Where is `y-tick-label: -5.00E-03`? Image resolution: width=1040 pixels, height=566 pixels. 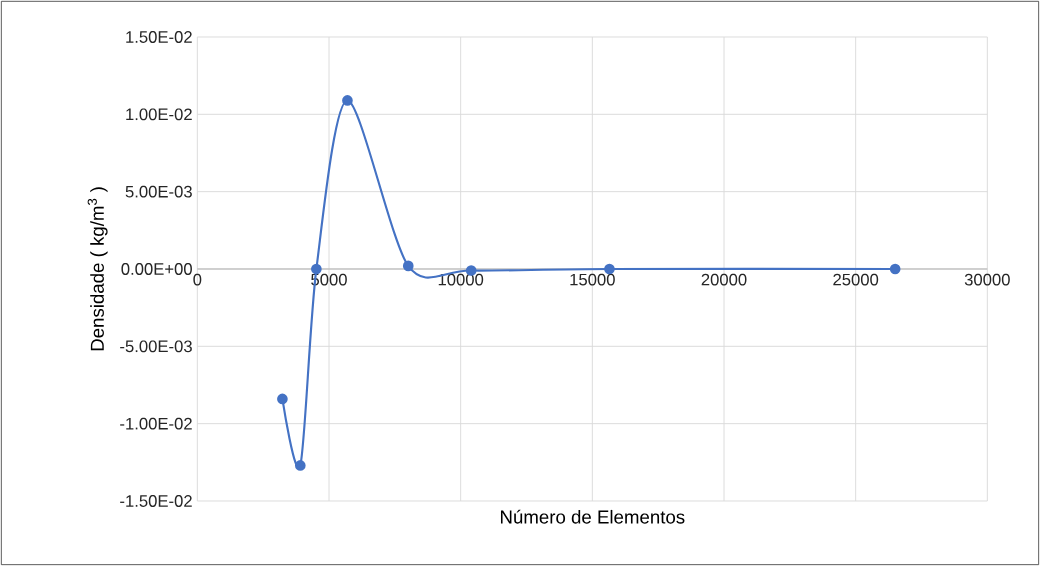 y-tick-label: -5.00E-03 is located at coordinates (156, 346).